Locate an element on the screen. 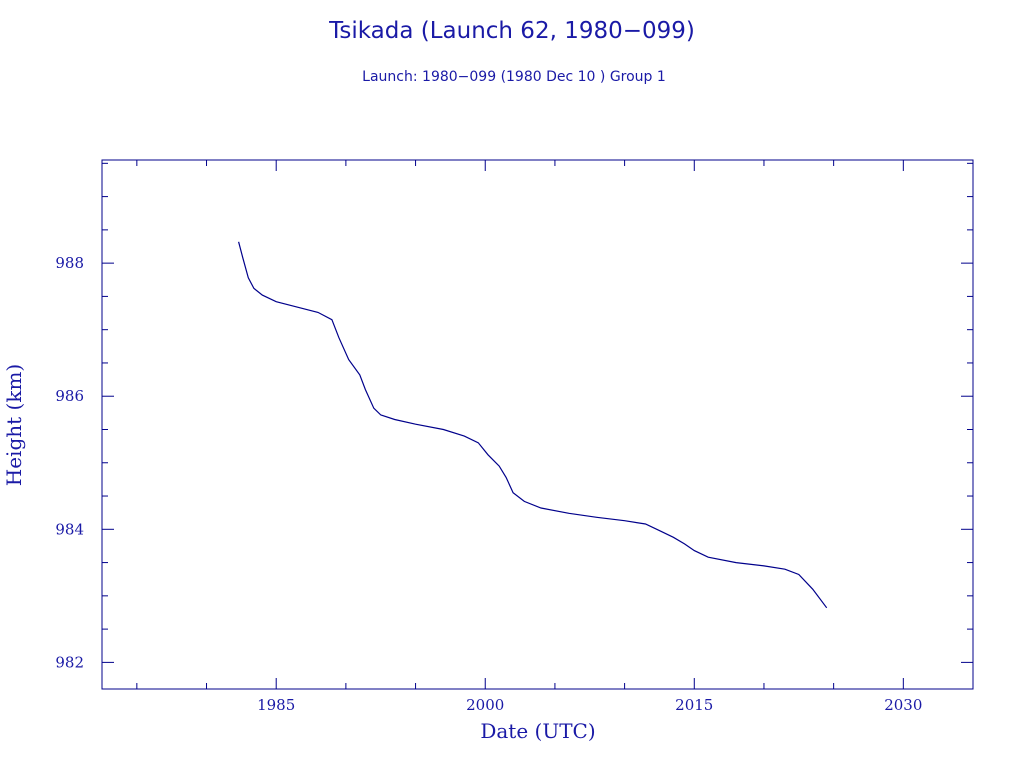  y-tick-label: 984 is located at coordinates (69, 529).